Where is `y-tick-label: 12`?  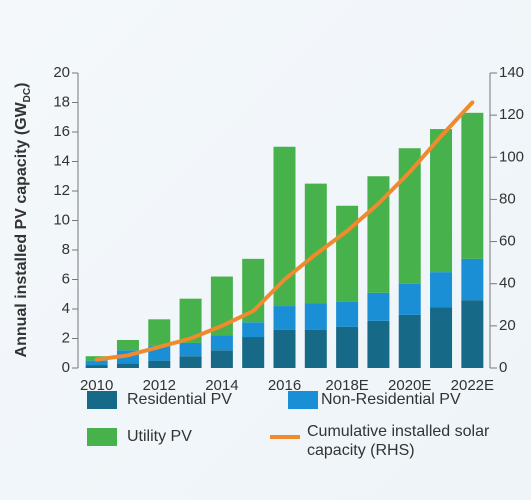
y-tick-label: 12 is located at coordinates (61, 190).